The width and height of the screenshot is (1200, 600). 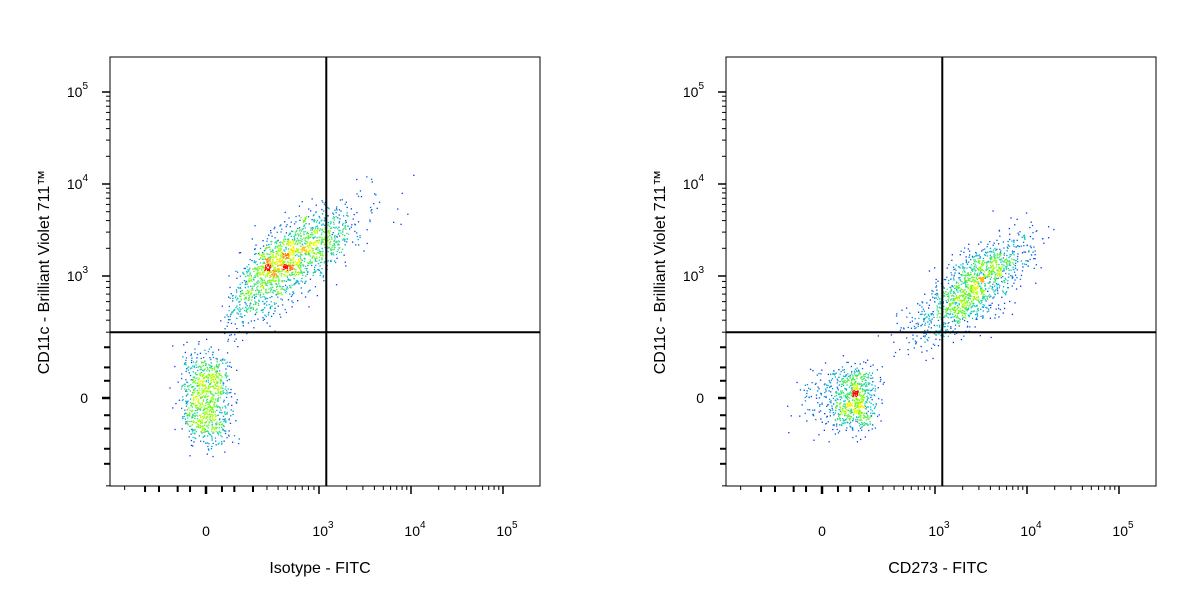 I want to click on y-tick-label: 0, so click(x=84, y=398).